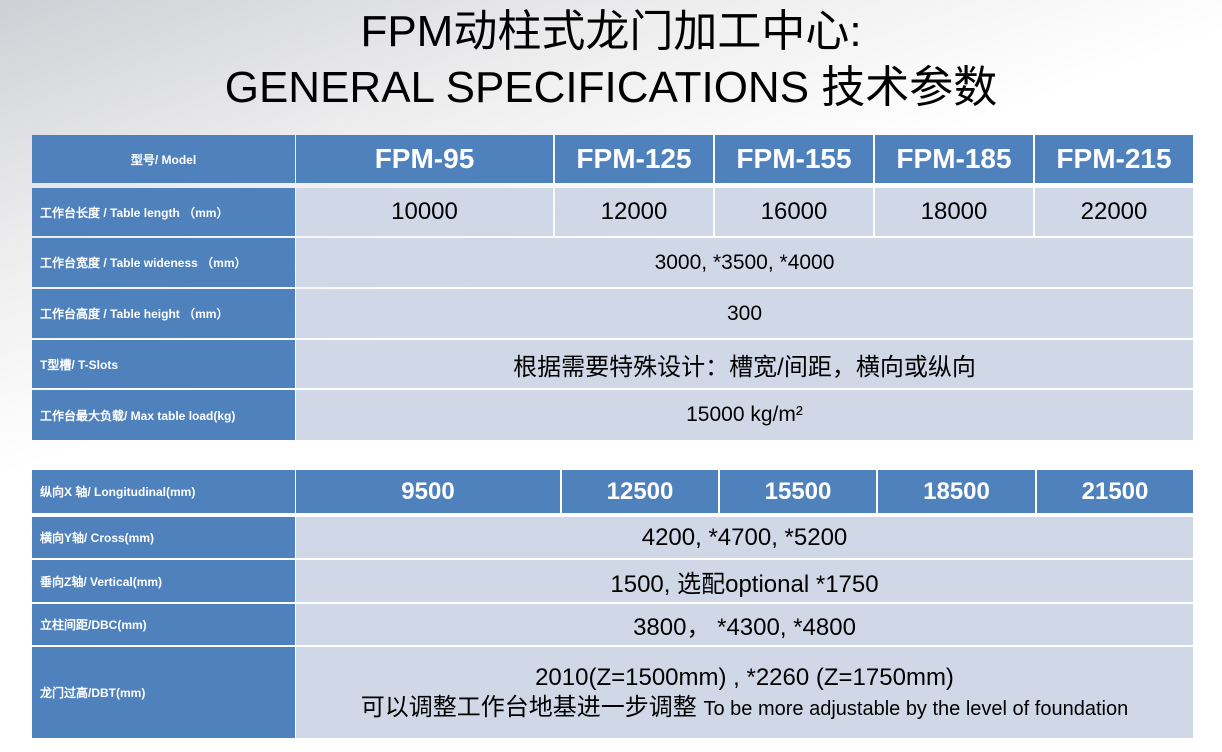 The image size is (1222, 752). Describe the element at coordinates (744, 677) in the screenshot. I see `dbt-value: 2010(Z=1500mm) , *2260 (Z=1750mm)` at that location.